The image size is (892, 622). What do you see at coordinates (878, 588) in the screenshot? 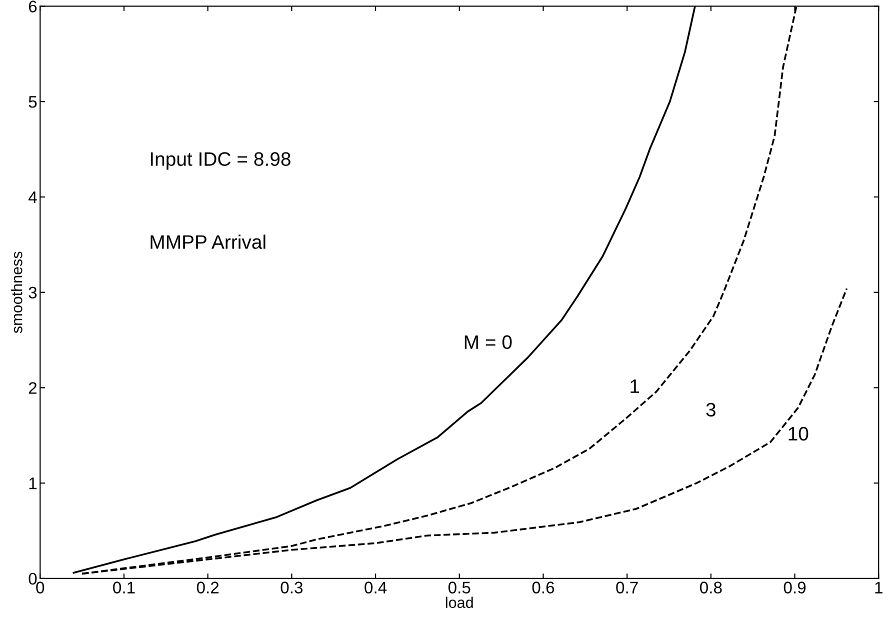
I see `x-tick-label: 1` at bounding box center [878, 588].